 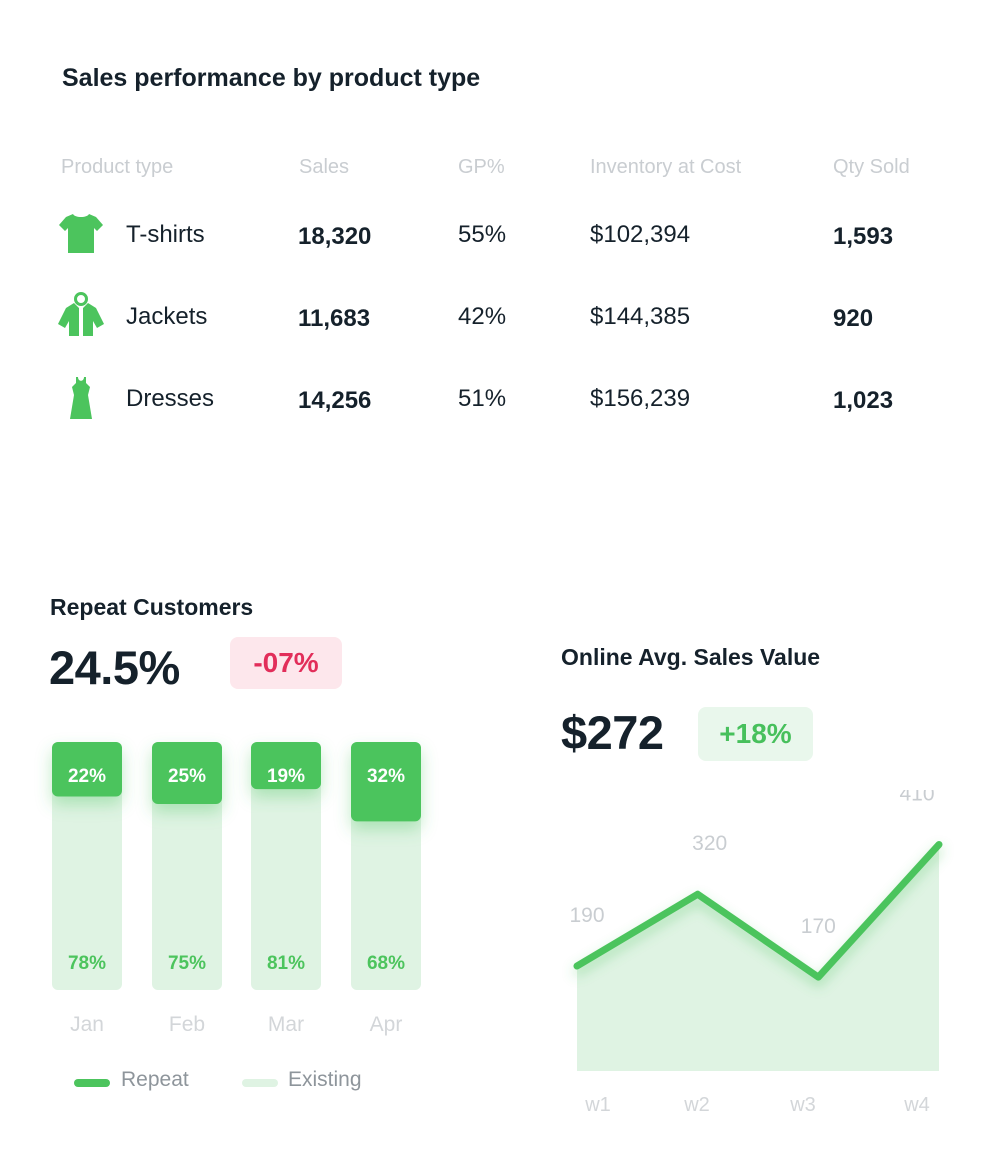 What do you see at coordinates (666, 167) in the screenshot?
I see `column-header-inventory: Inventory at Cost` at bounding box center [666, 167].